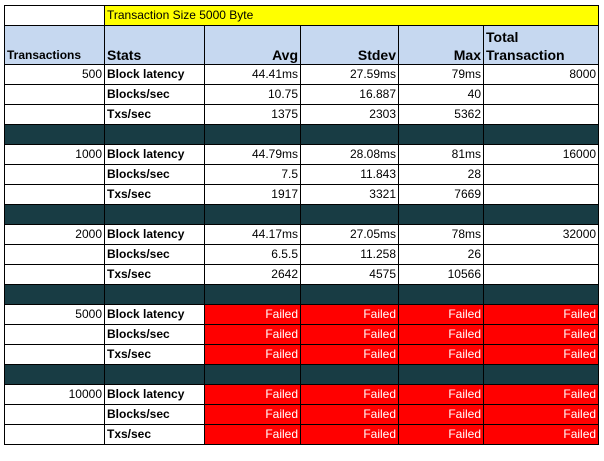 The image size is (604, 461). I want to click on header-max: Max, so click(441, 45).